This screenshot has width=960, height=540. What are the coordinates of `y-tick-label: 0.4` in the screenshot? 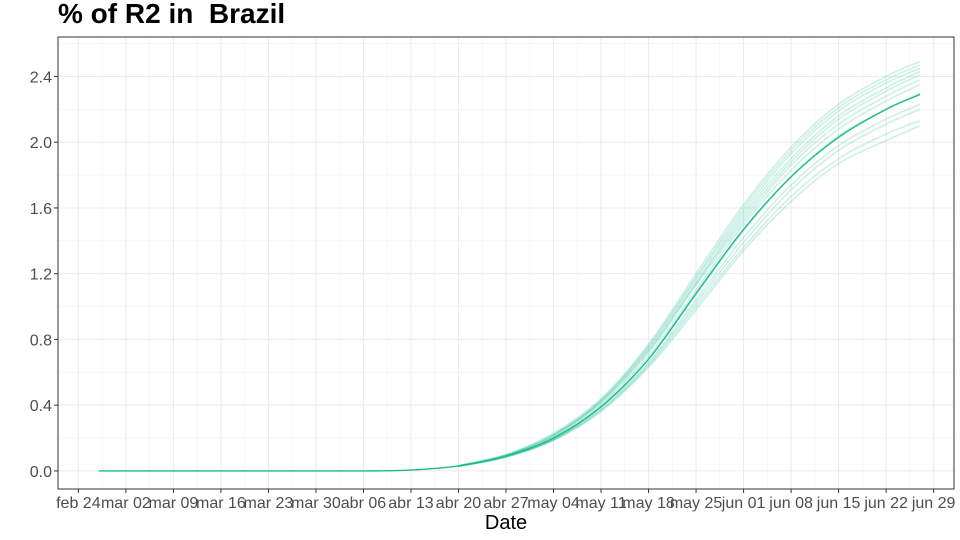 It's located at (41, 406).